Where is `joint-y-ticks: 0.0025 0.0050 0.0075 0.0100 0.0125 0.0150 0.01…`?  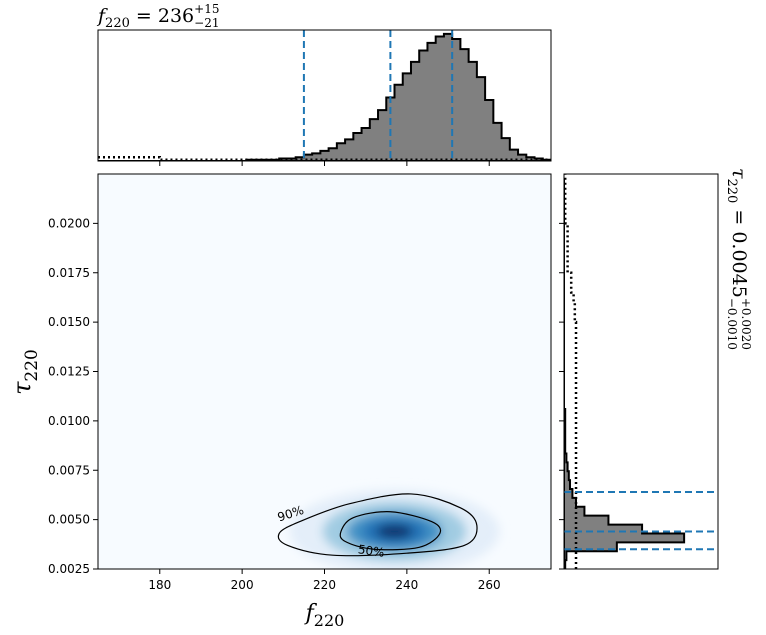 joint-y-ticks: 0.0025 0.0050 0.0075 0.0100 0.0125 0.0150 0.01… is located at coordinates (73, 396).